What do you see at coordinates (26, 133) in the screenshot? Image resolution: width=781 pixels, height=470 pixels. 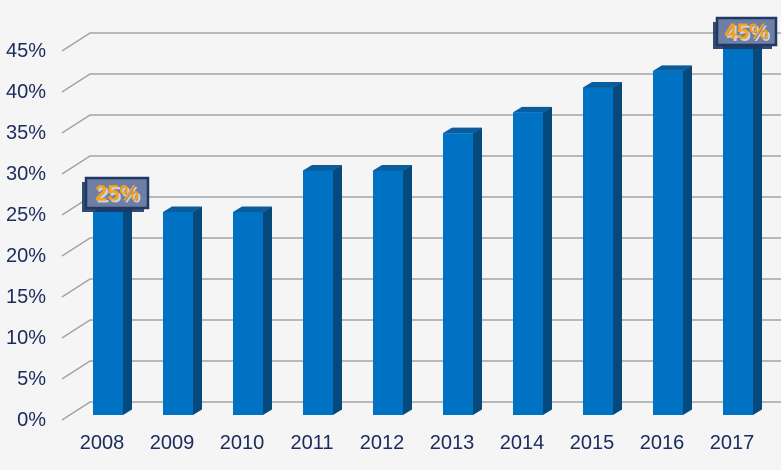 I see `y-tick-label-35: 35%` at bounding box center [26, 133].